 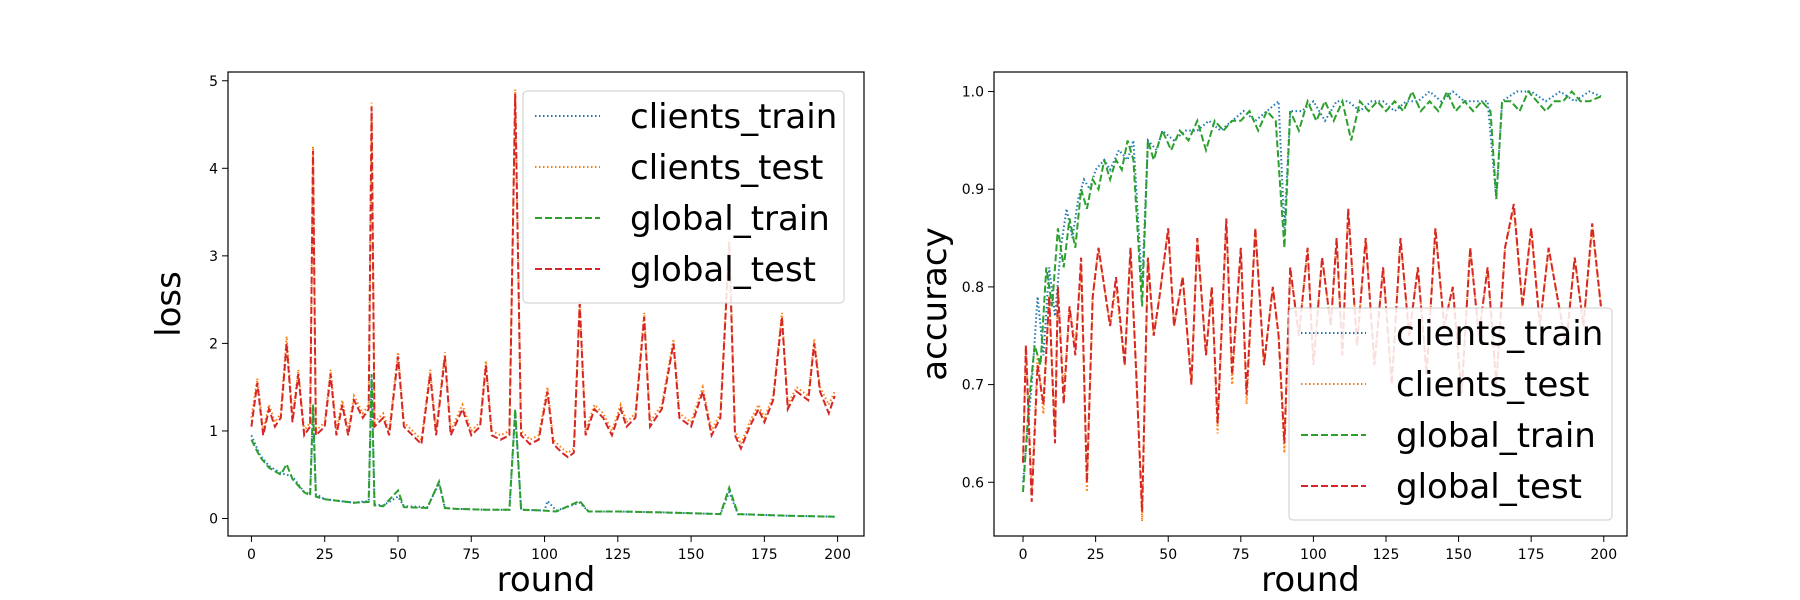 I want to click on y-tick-label: 5, so click(x=213, y=82).